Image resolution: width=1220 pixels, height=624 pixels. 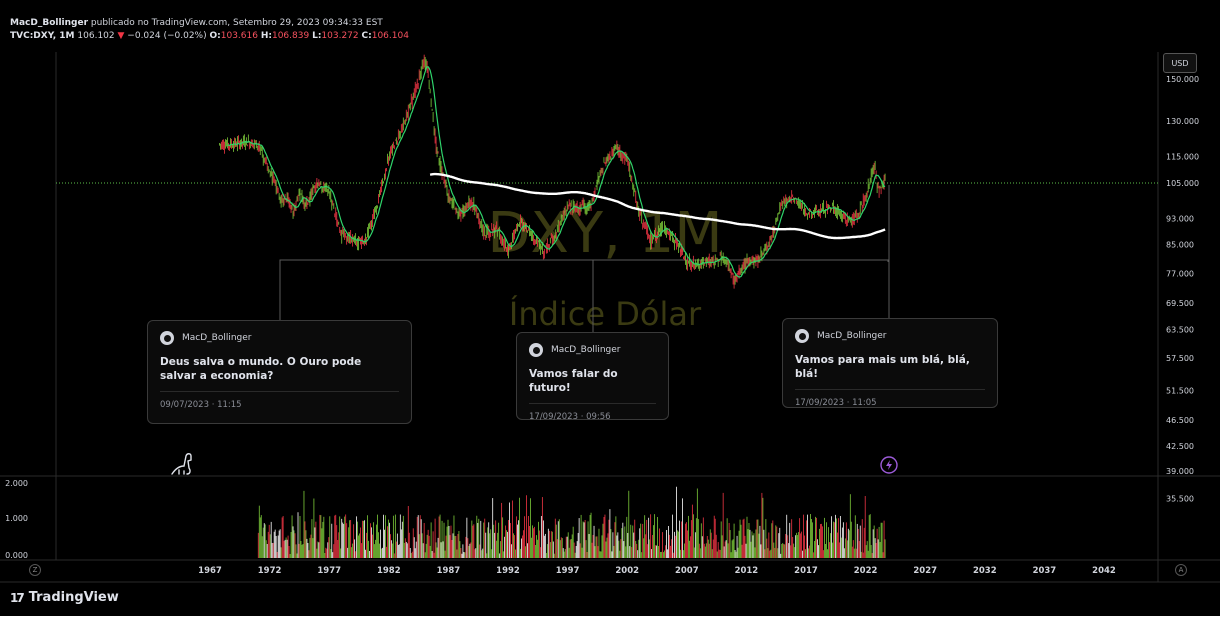 What do you see at coordinates (16, 483) in the screenshot?
I see `volume-tick-label: 2.000` at bounding box center [16, 483].